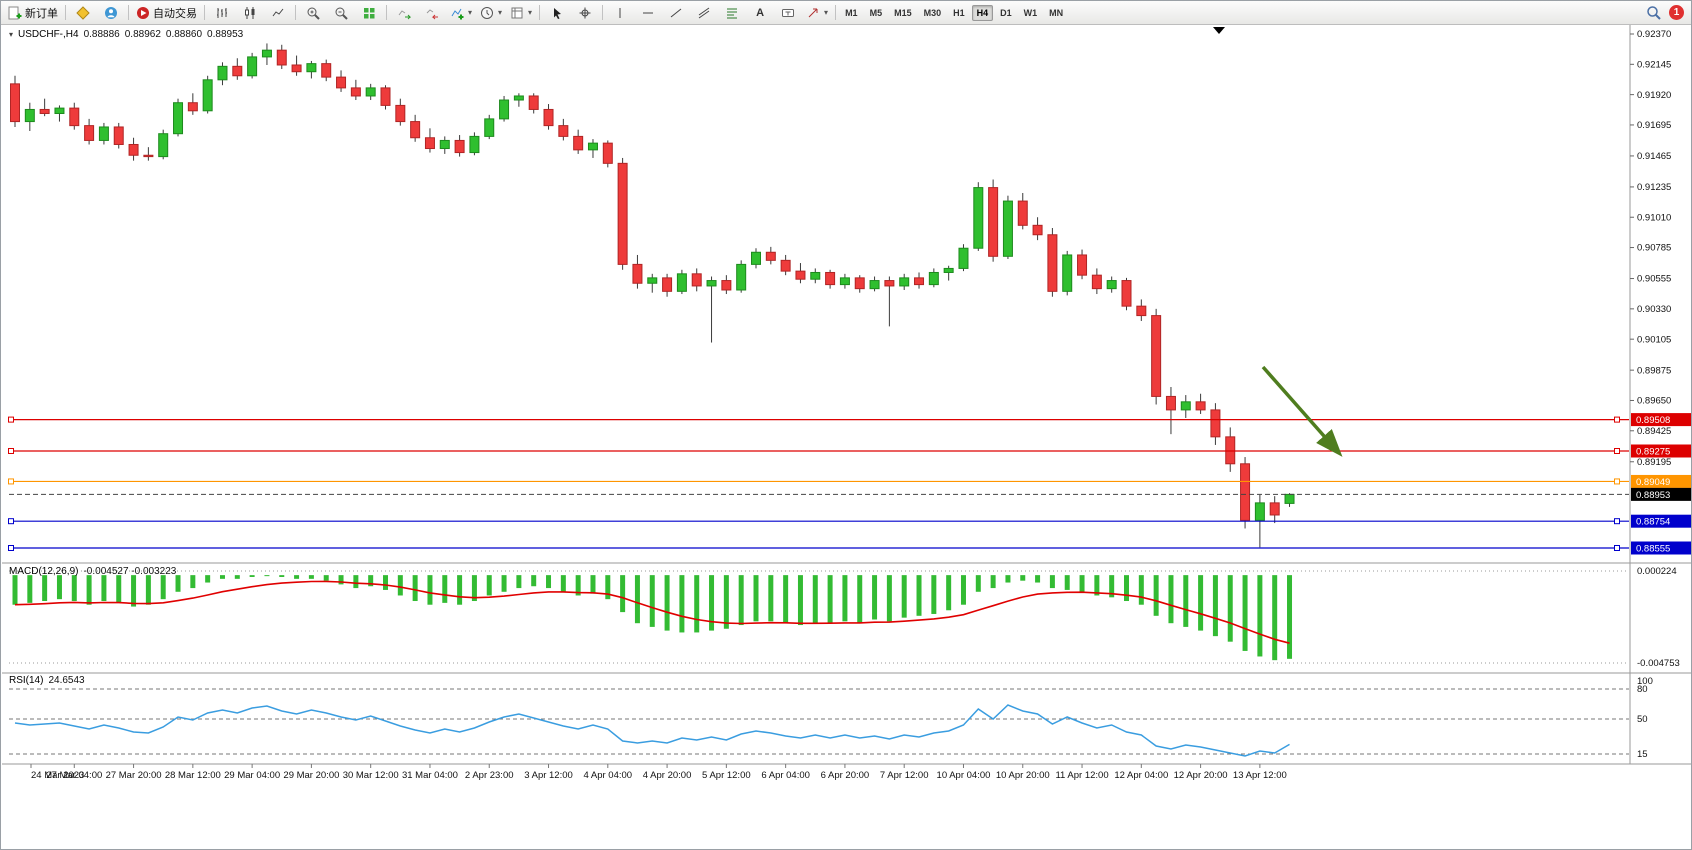  I want to click on horizontal-line-button, so click(648, 12).